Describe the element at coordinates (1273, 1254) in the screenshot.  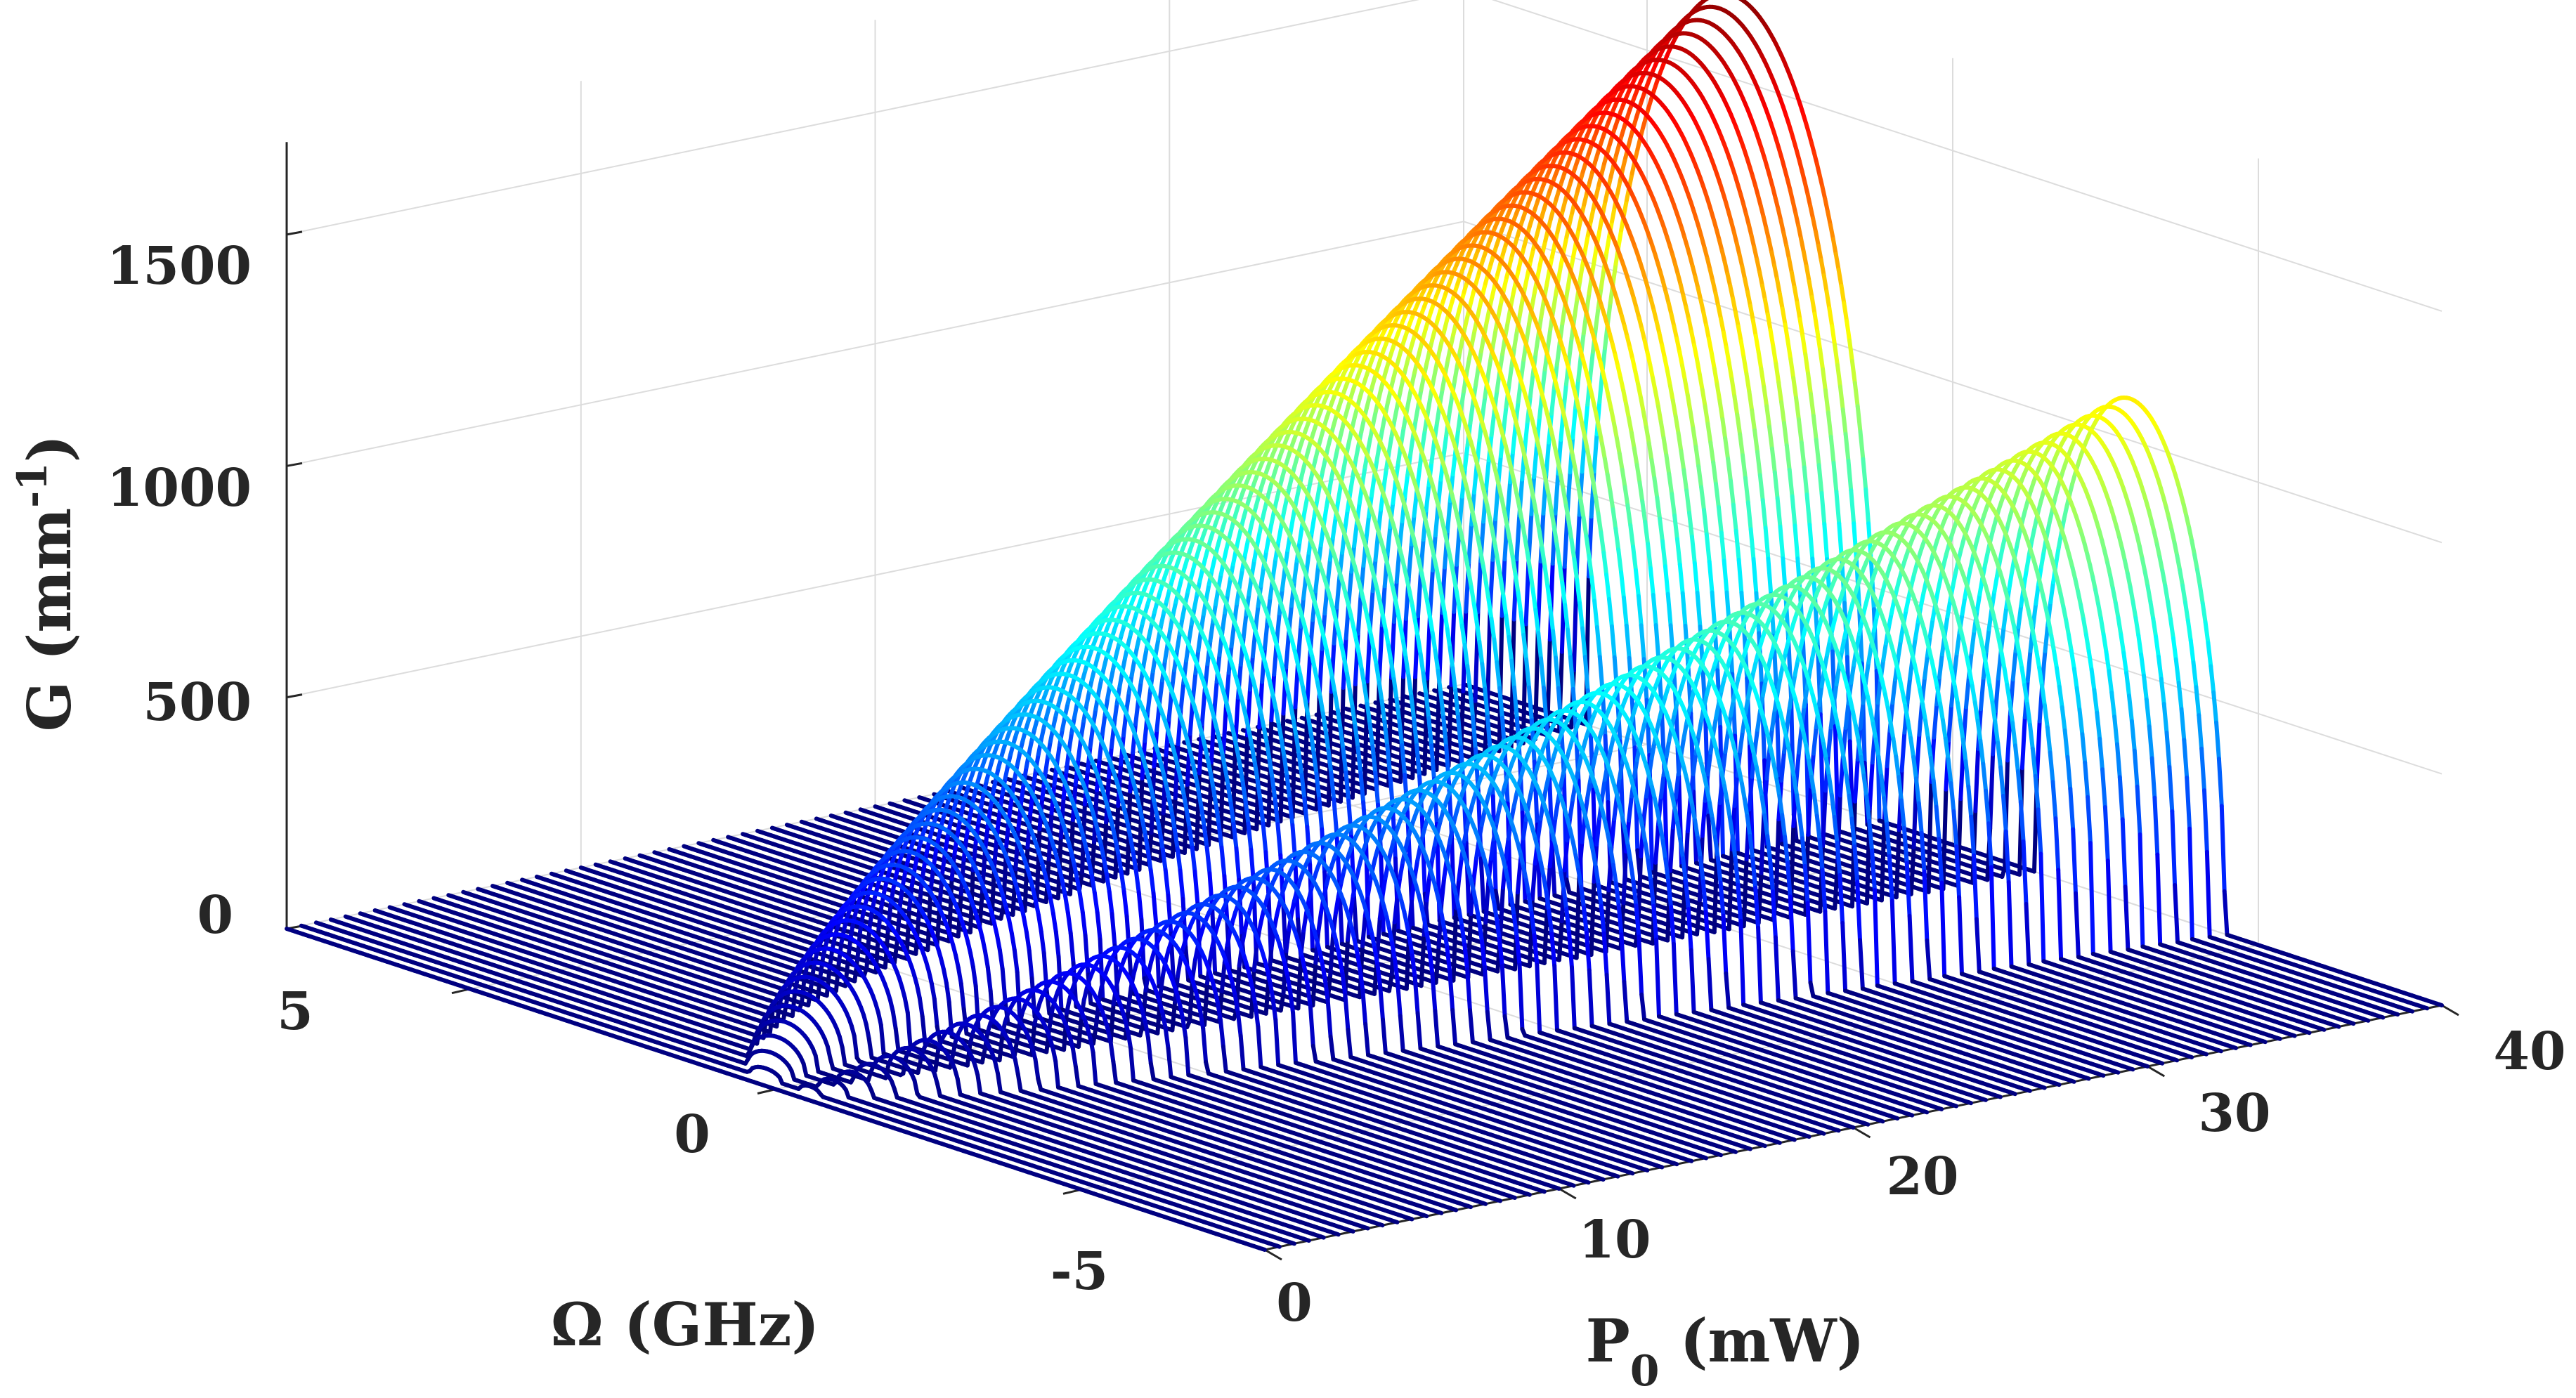
I see `x-tick-mark` at that location.